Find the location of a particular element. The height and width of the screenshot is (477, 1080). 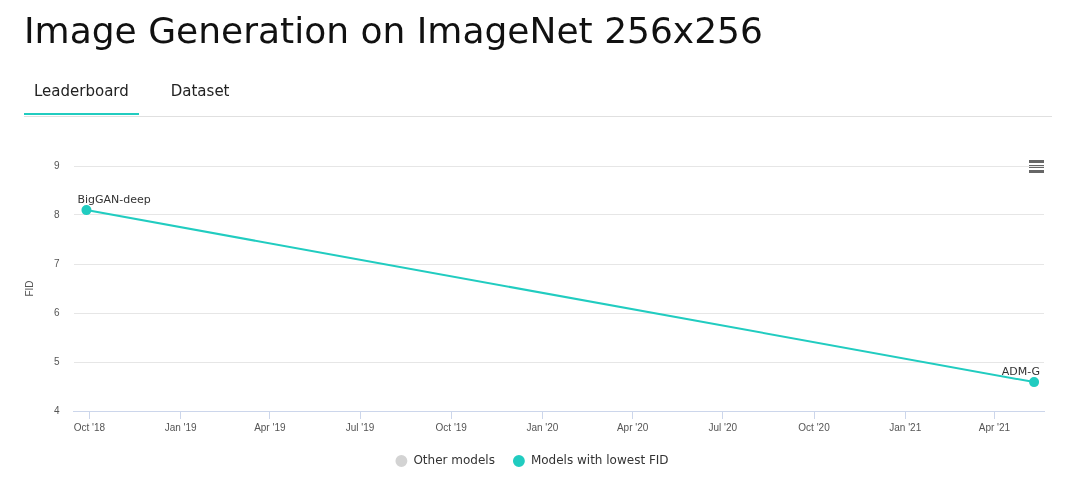

annotation: ADM-G is located at coordinates (1021, 372).